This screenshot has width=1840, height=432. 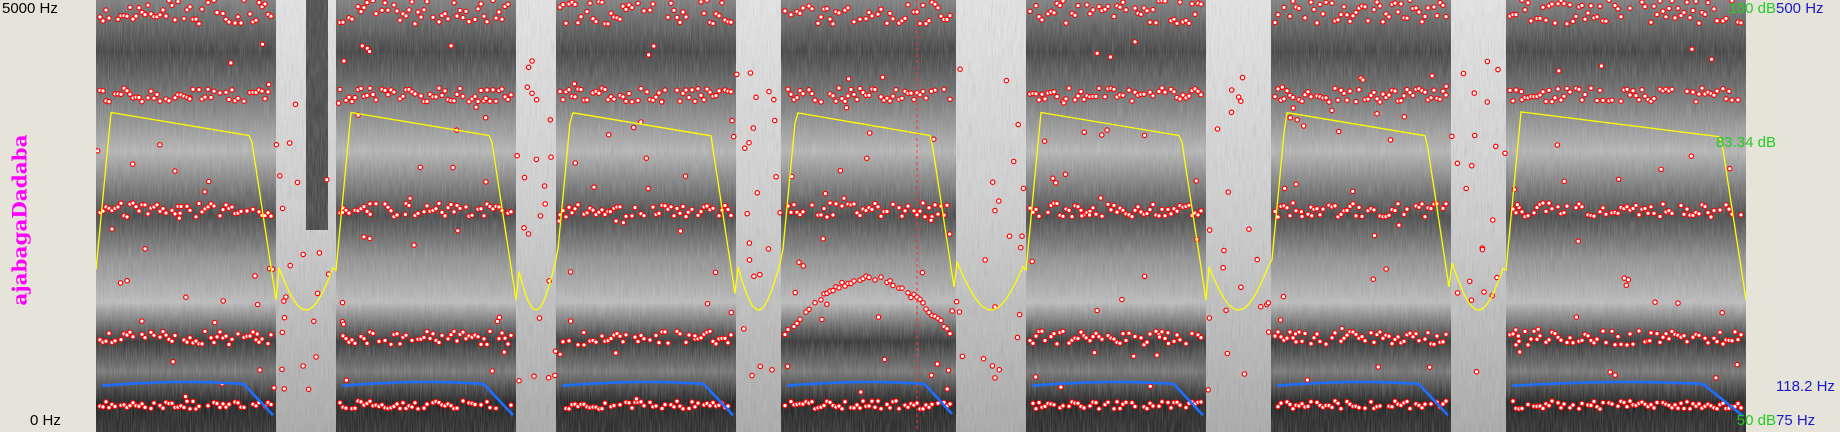 What do you see at coordinates (1756, 420) in the screenshot?
I see `intensity-min-label: 50 dB` at bounding box center [1756, 420].